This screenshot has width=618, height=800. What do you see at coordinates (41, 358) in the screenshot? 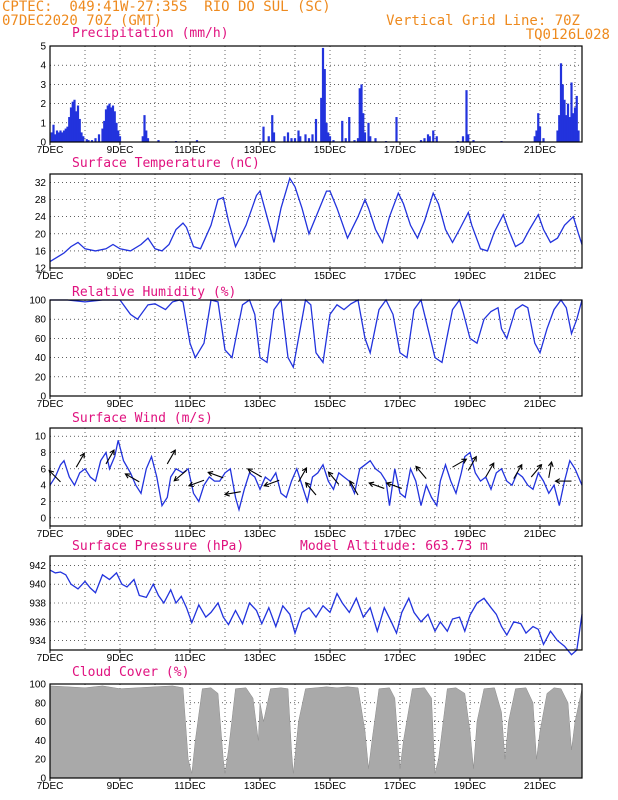
I see `rh-ytick-label: 40` at bounding box center [41, 358].